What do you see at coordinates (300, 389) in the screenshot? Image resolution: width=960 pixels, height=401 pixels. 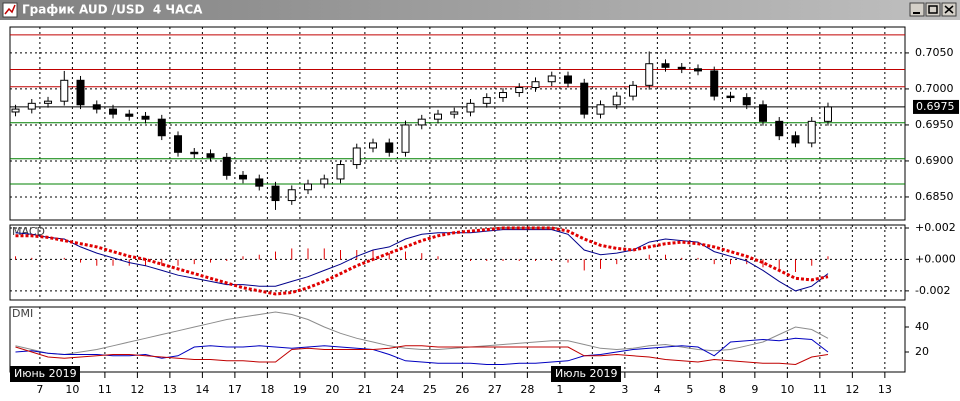 I see `x-tick-label: 19` at bounding box center [300, 389].